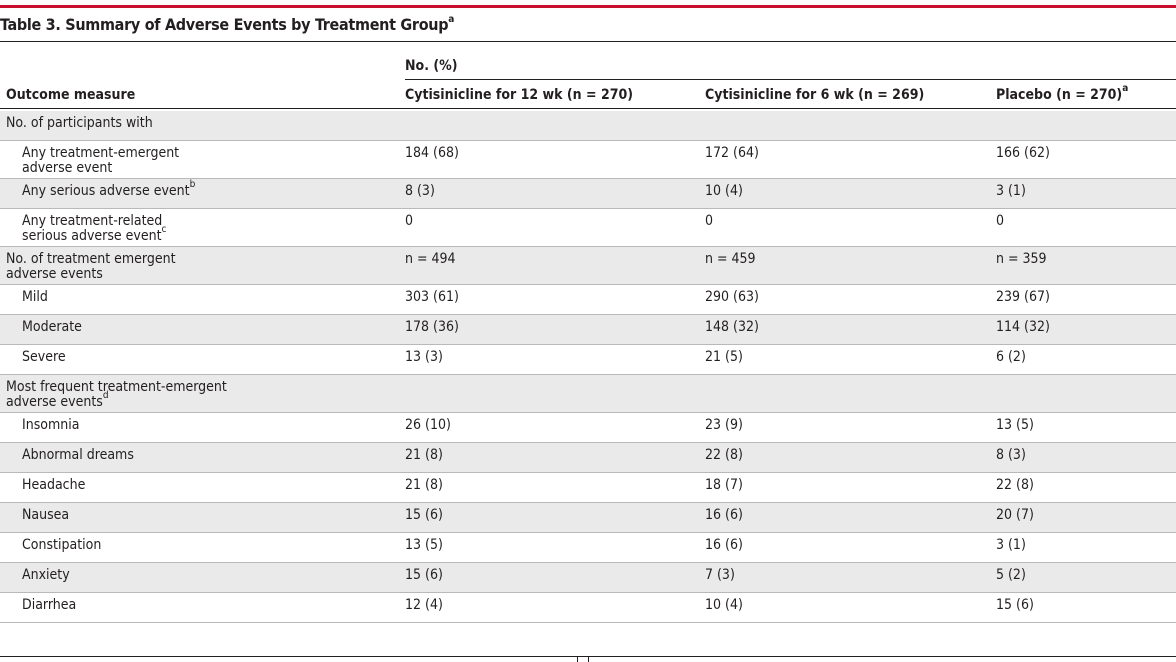 The height and width of the screenshot is (662, 1176). I want to click on column-group-header: No. (%), so click(431, 66).